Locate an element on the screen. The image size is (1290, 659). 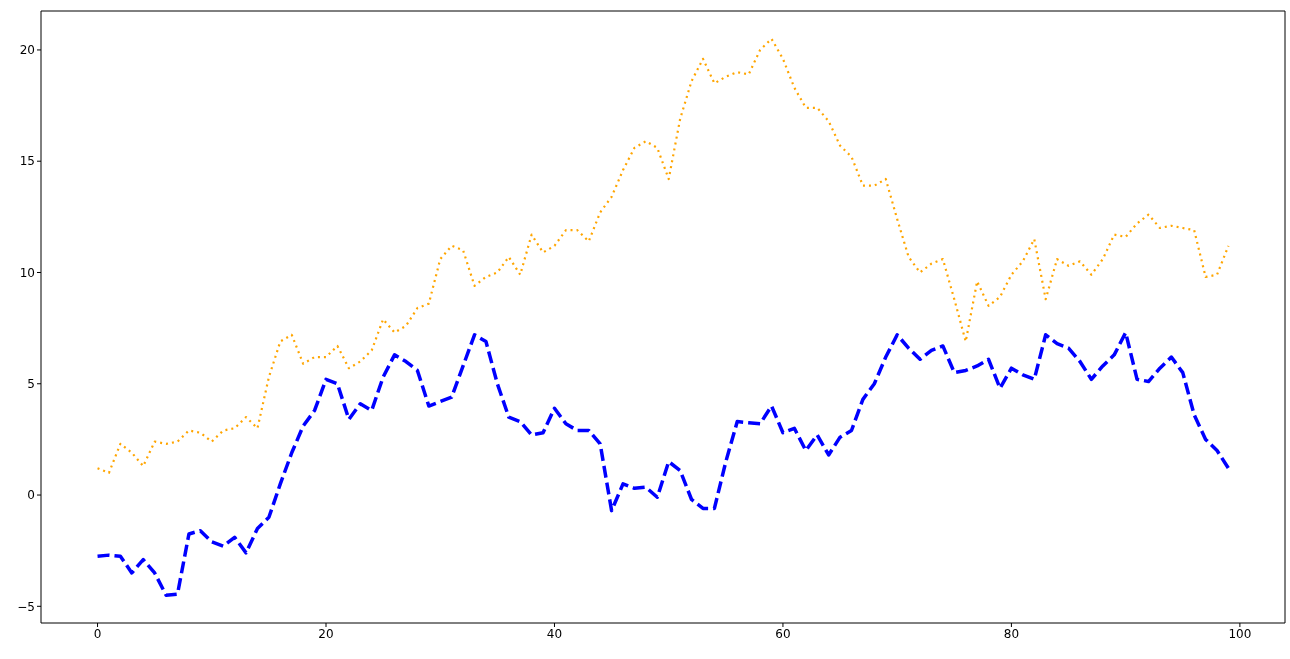
y-tick-label: −5 is located at coordinates (26, 606).